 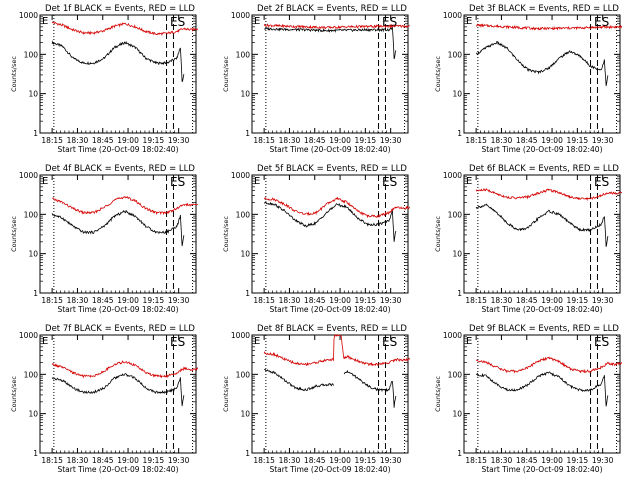 I want to click on panel-title: Det 2f BLACK = Events, RED = LLD, so click(x=332, y=9).